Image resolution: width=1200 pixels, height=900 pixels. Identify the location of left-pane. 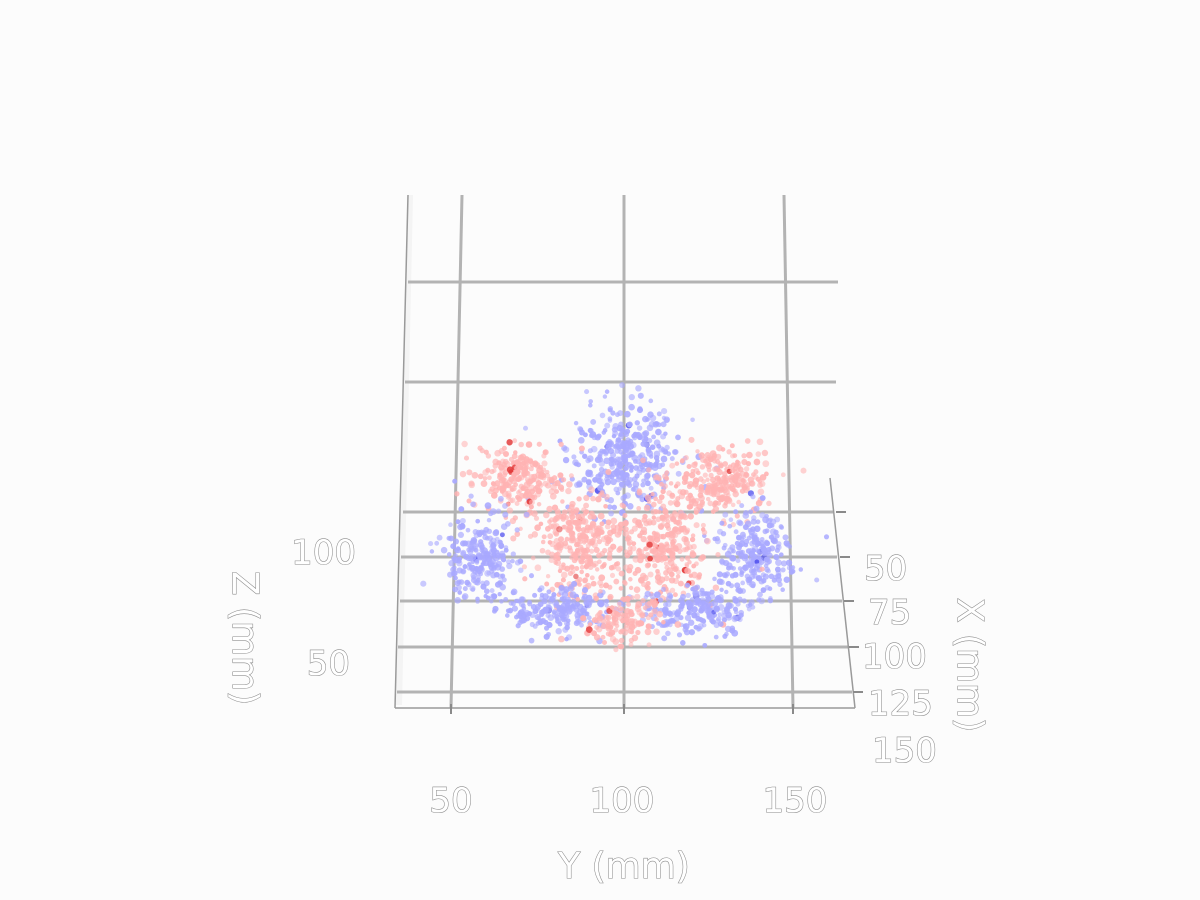
(404, 450).